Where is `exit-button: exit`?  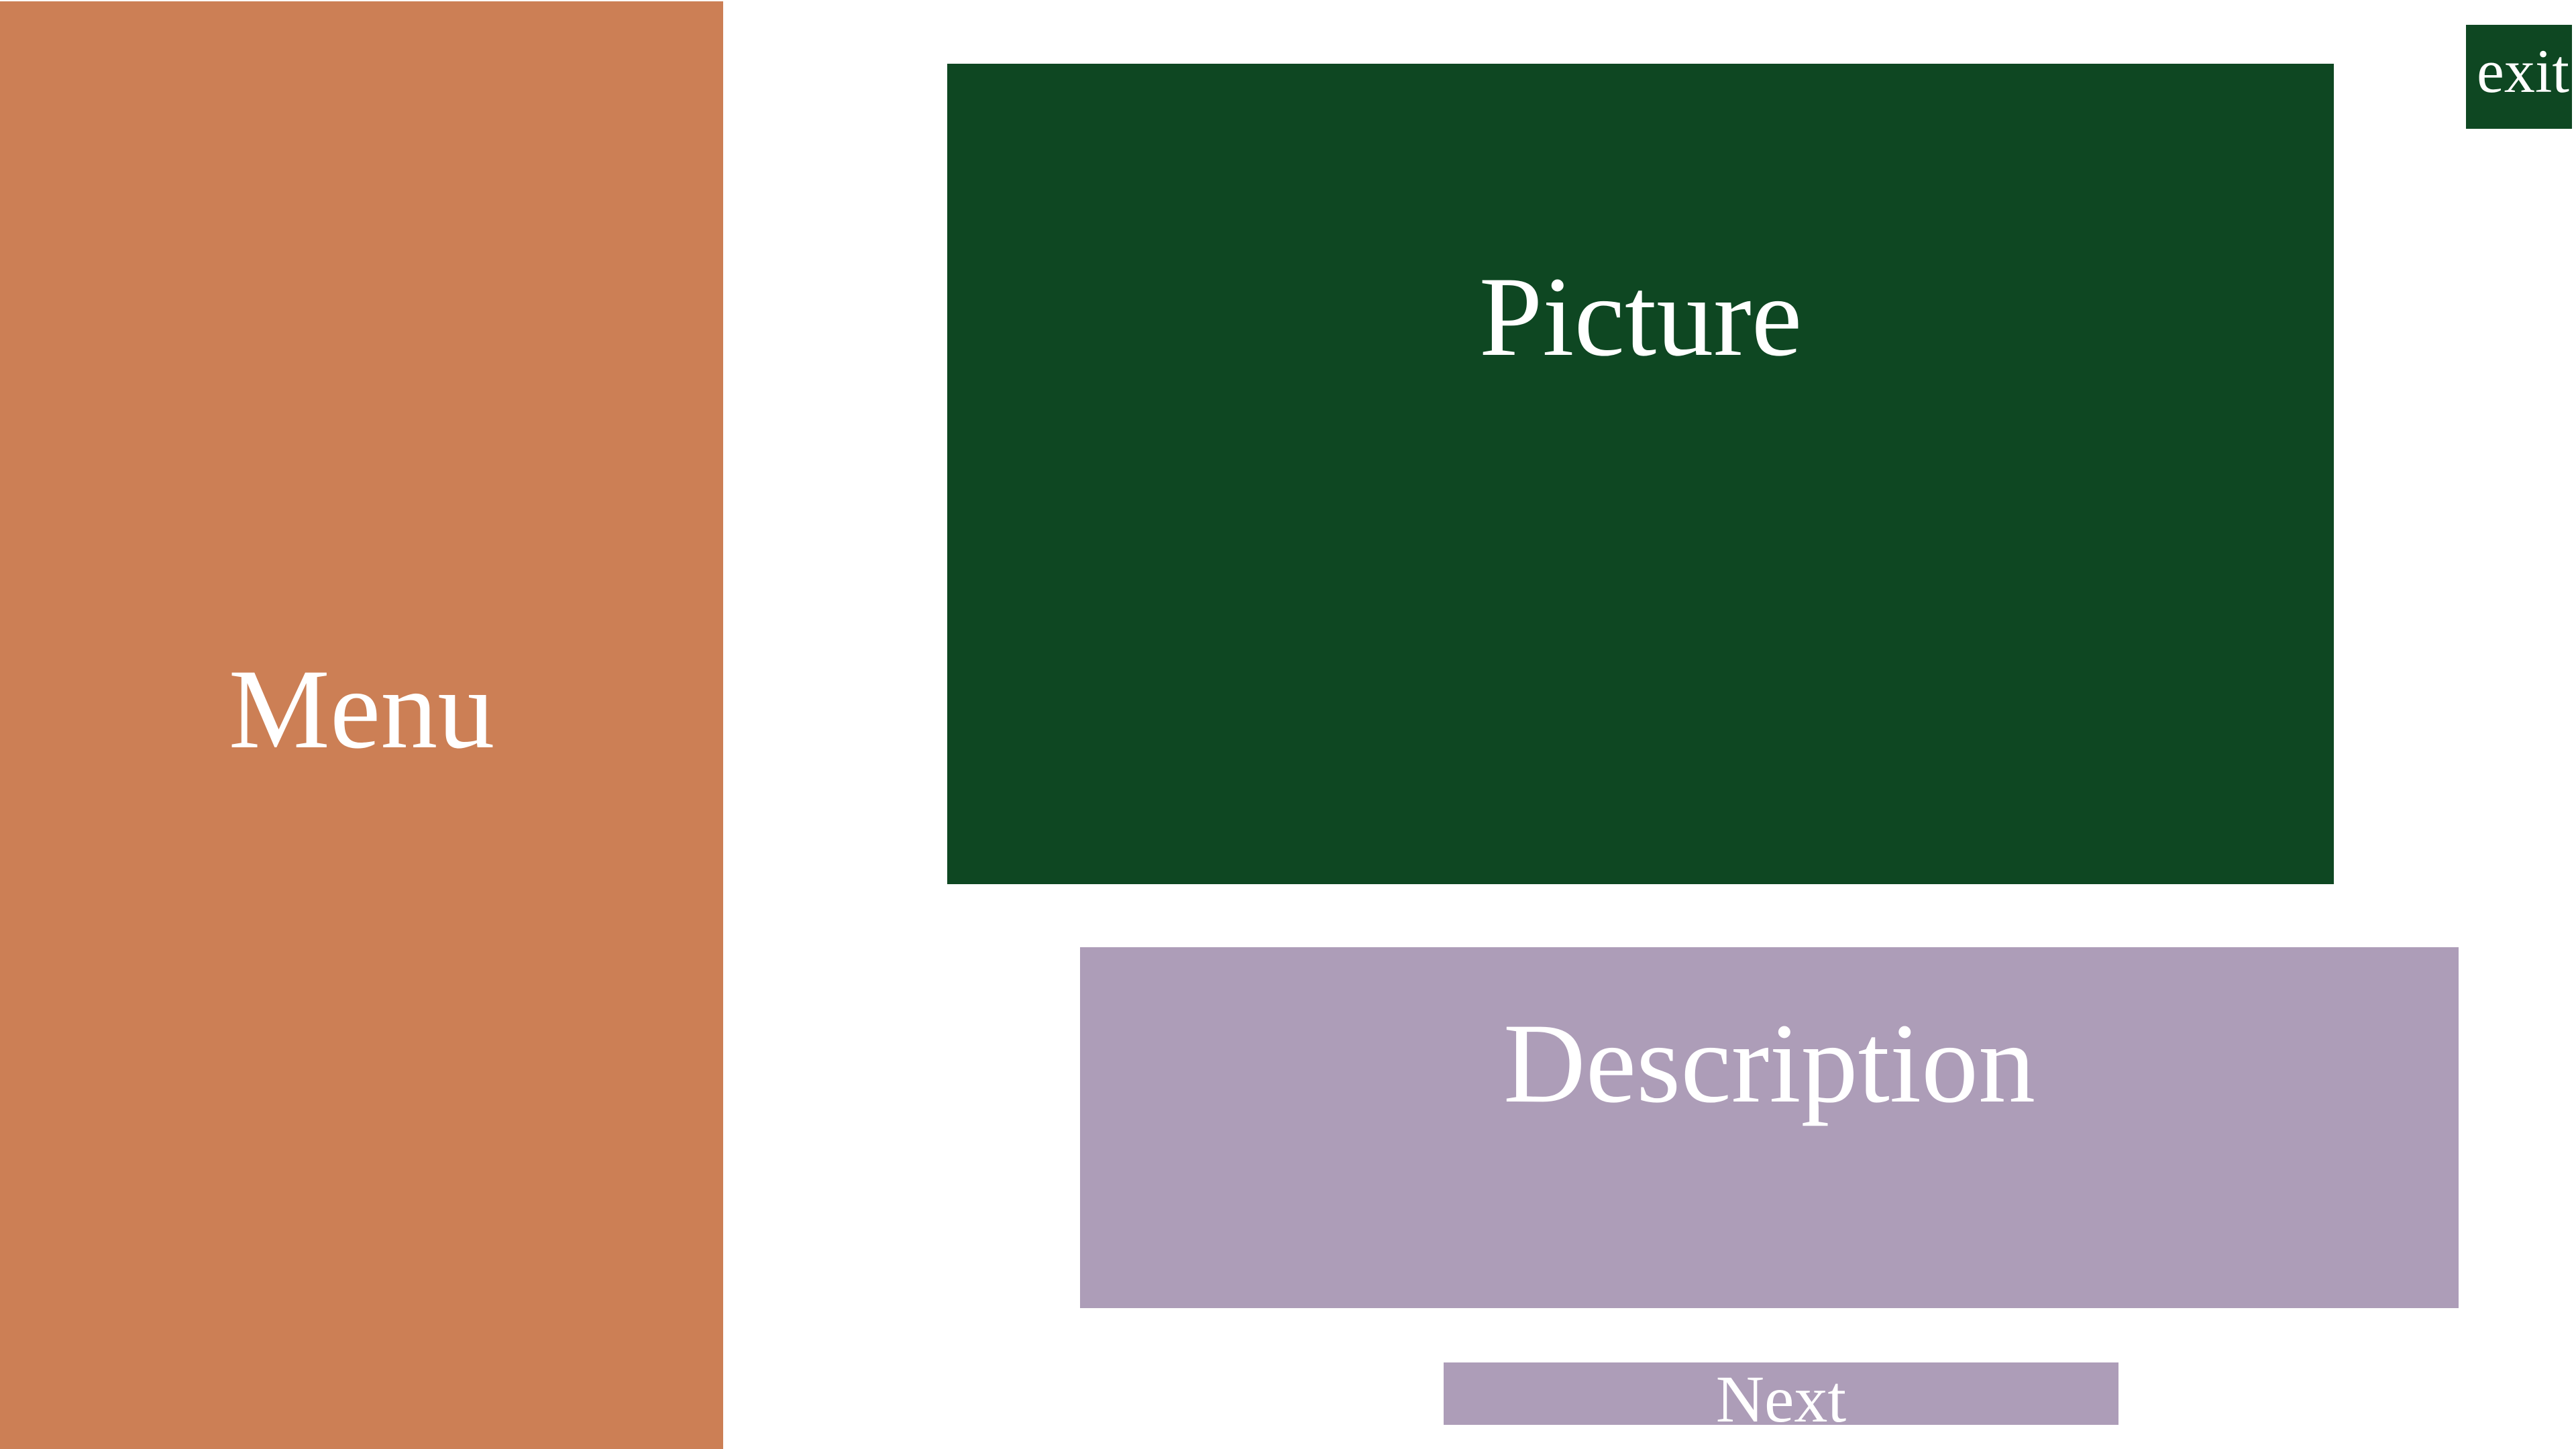
exit-button: exit is located at coordinates (2519, 77).